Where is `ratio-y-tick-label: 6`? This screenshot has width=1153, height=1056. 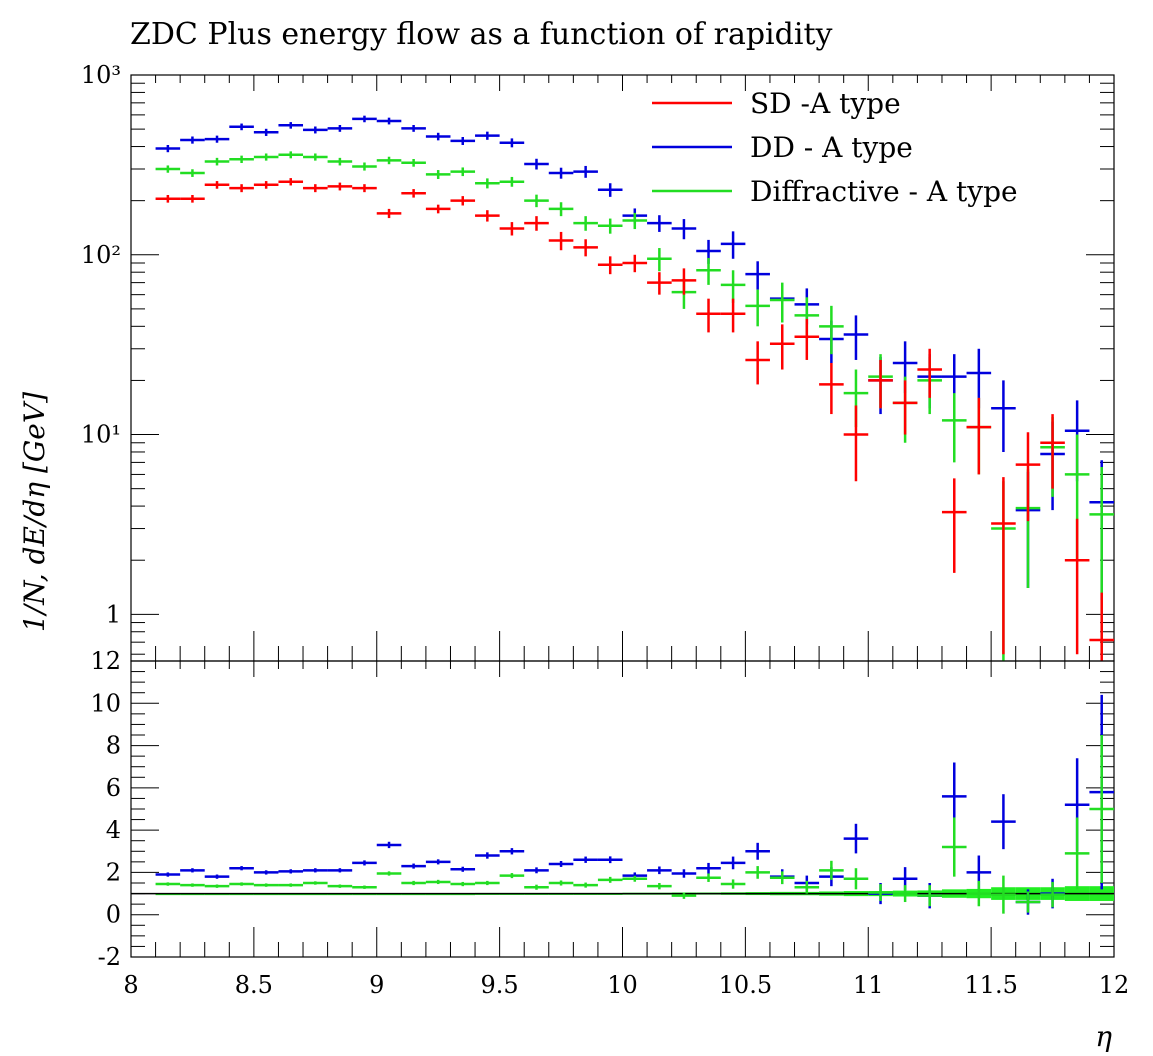
ratio-y-tick-label: 6 is located at coordinates (113, 788).